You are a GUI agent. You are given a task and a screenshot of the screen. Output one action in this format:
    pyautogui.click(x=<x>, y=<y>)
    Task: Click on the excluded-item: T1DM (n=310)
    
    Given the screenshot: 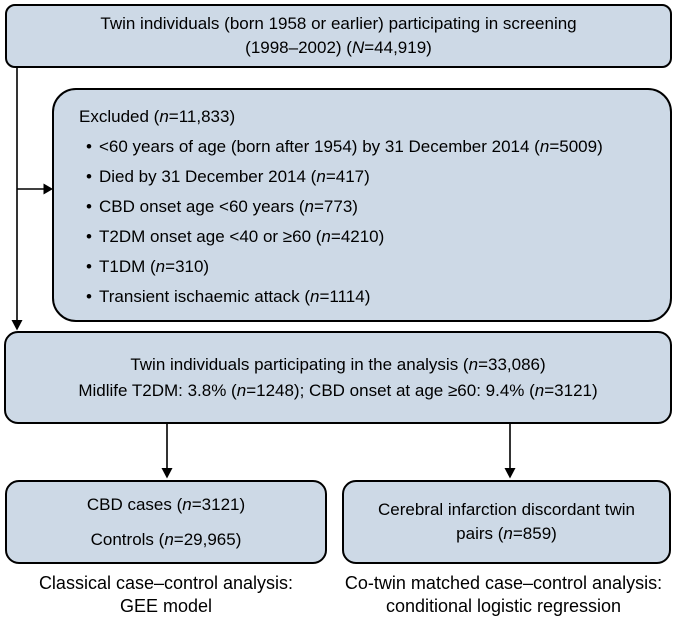 What is the action you would take?
    pyautogui.click(x=366, y=267)
    